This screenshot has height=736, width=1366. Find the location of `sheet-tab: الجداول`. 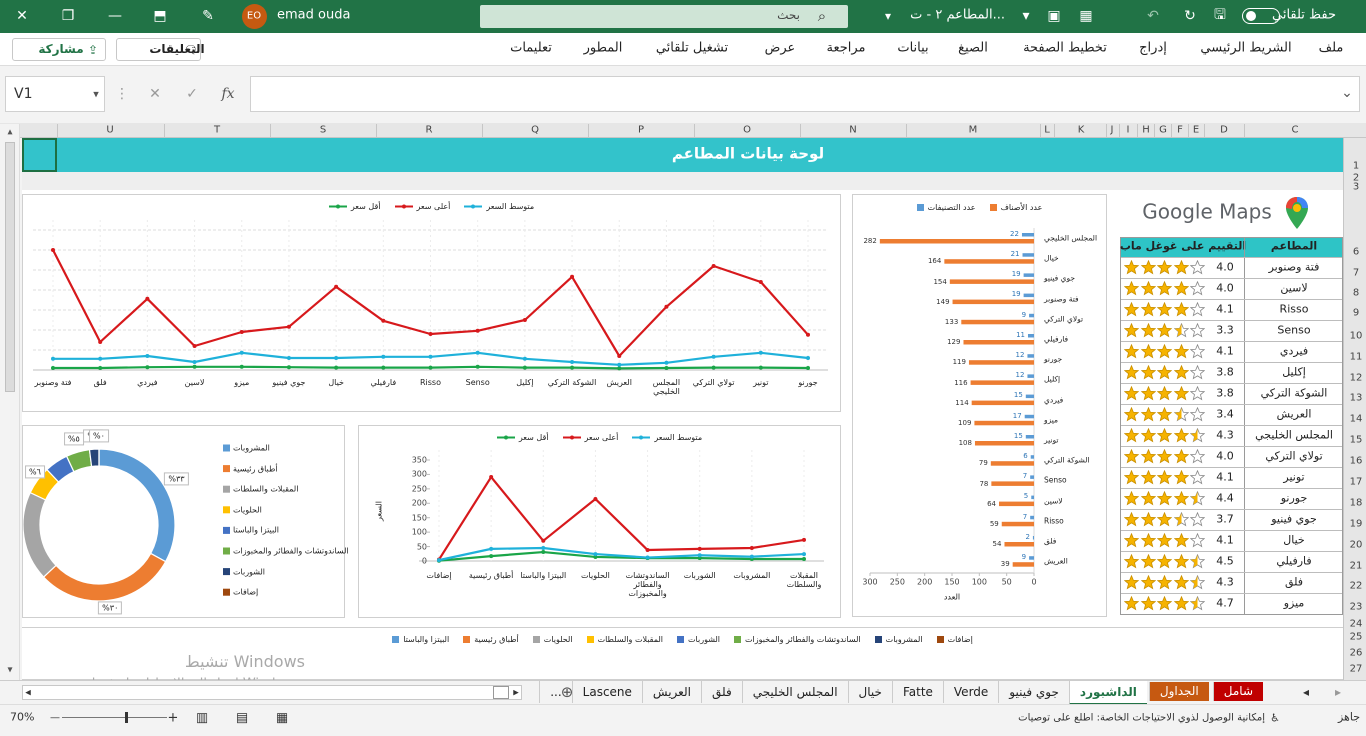

sheet-tab: الجداول is located at coordinates (1178, 691).